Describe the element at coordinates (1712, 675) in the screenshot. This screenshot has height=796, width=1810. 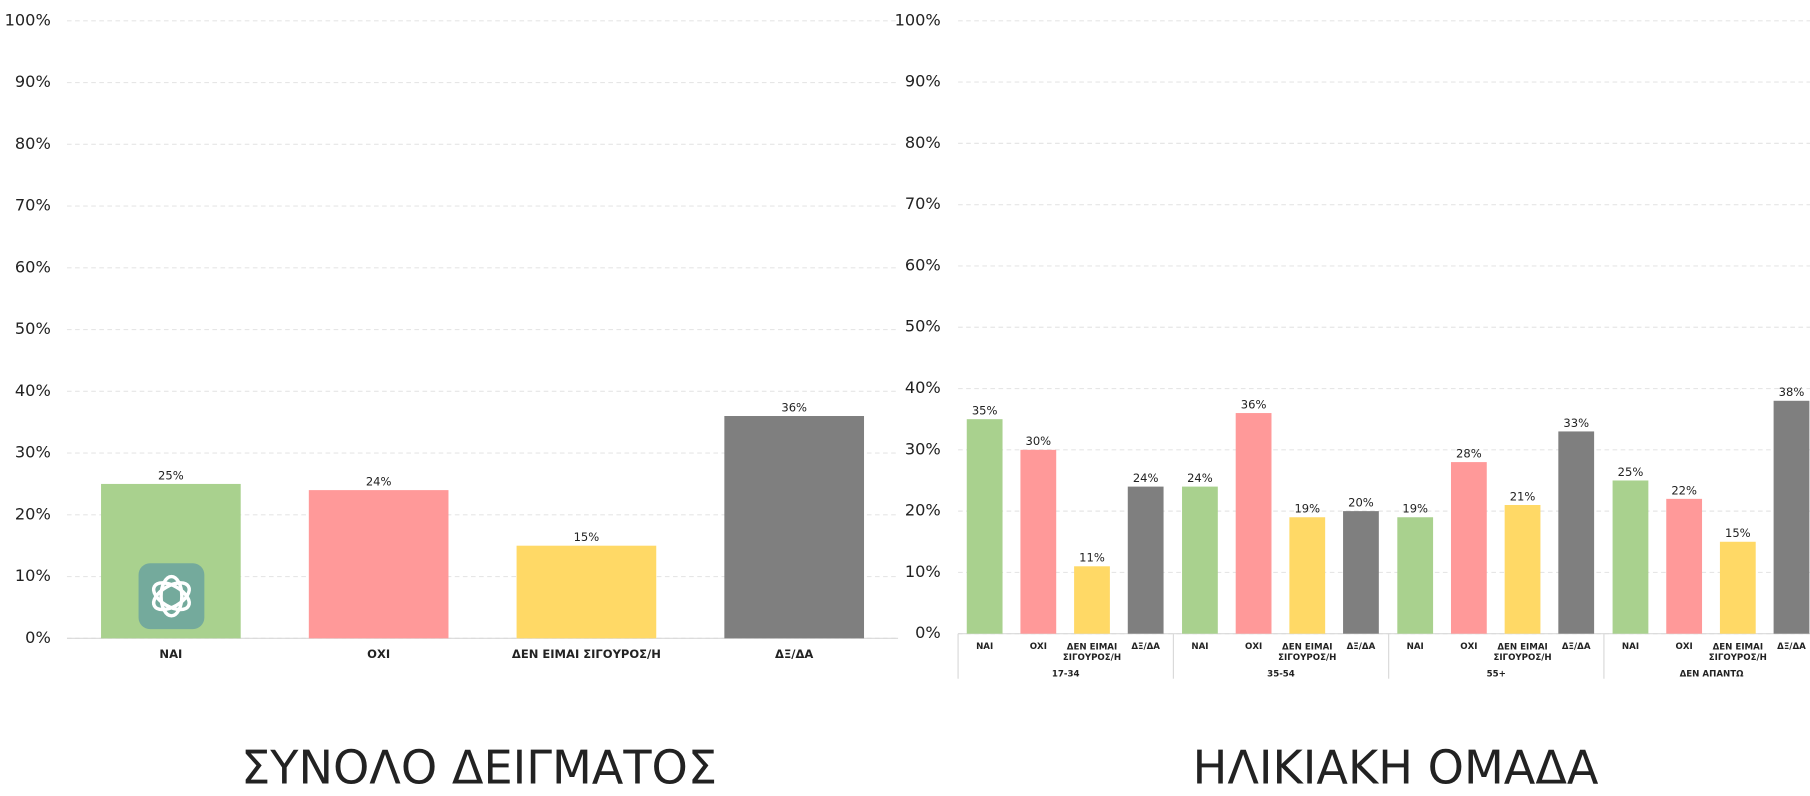
I see `group-label: ΔΕΝ ΑΠΑΝΤΩ` at that location.